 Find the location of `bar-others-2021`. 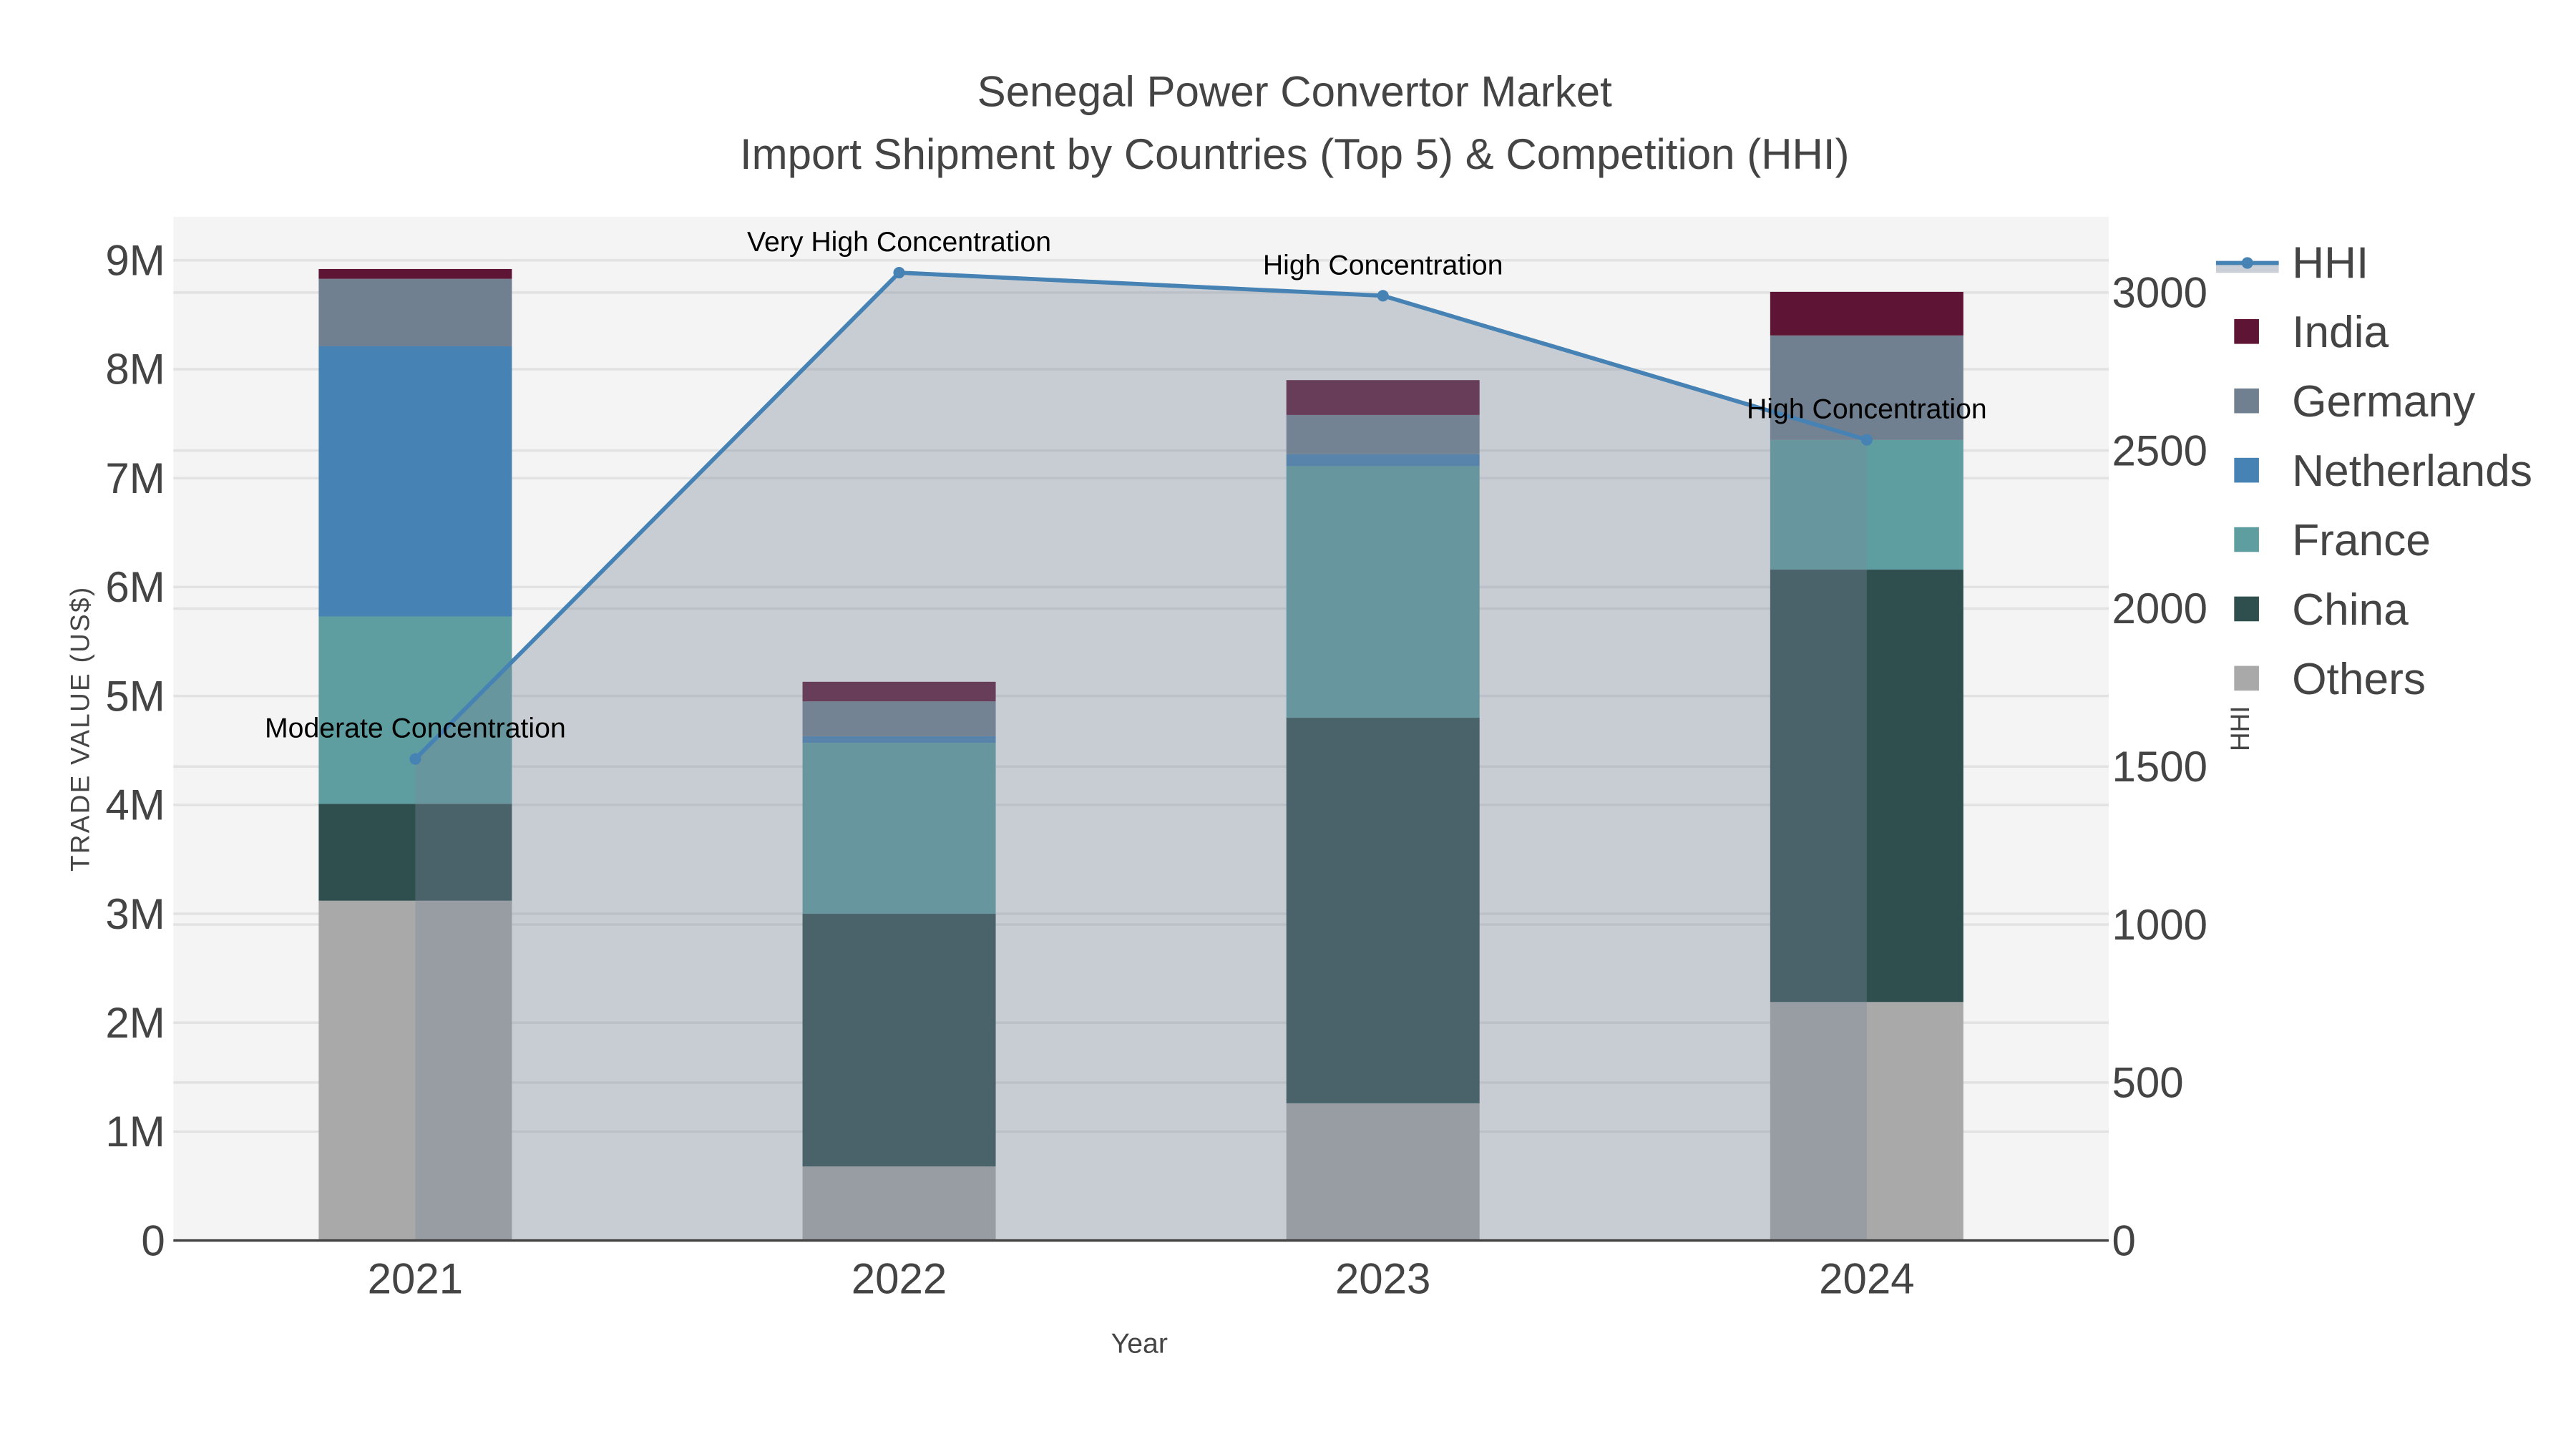

bar-others-2021 is located at coordinates (415, 1070).